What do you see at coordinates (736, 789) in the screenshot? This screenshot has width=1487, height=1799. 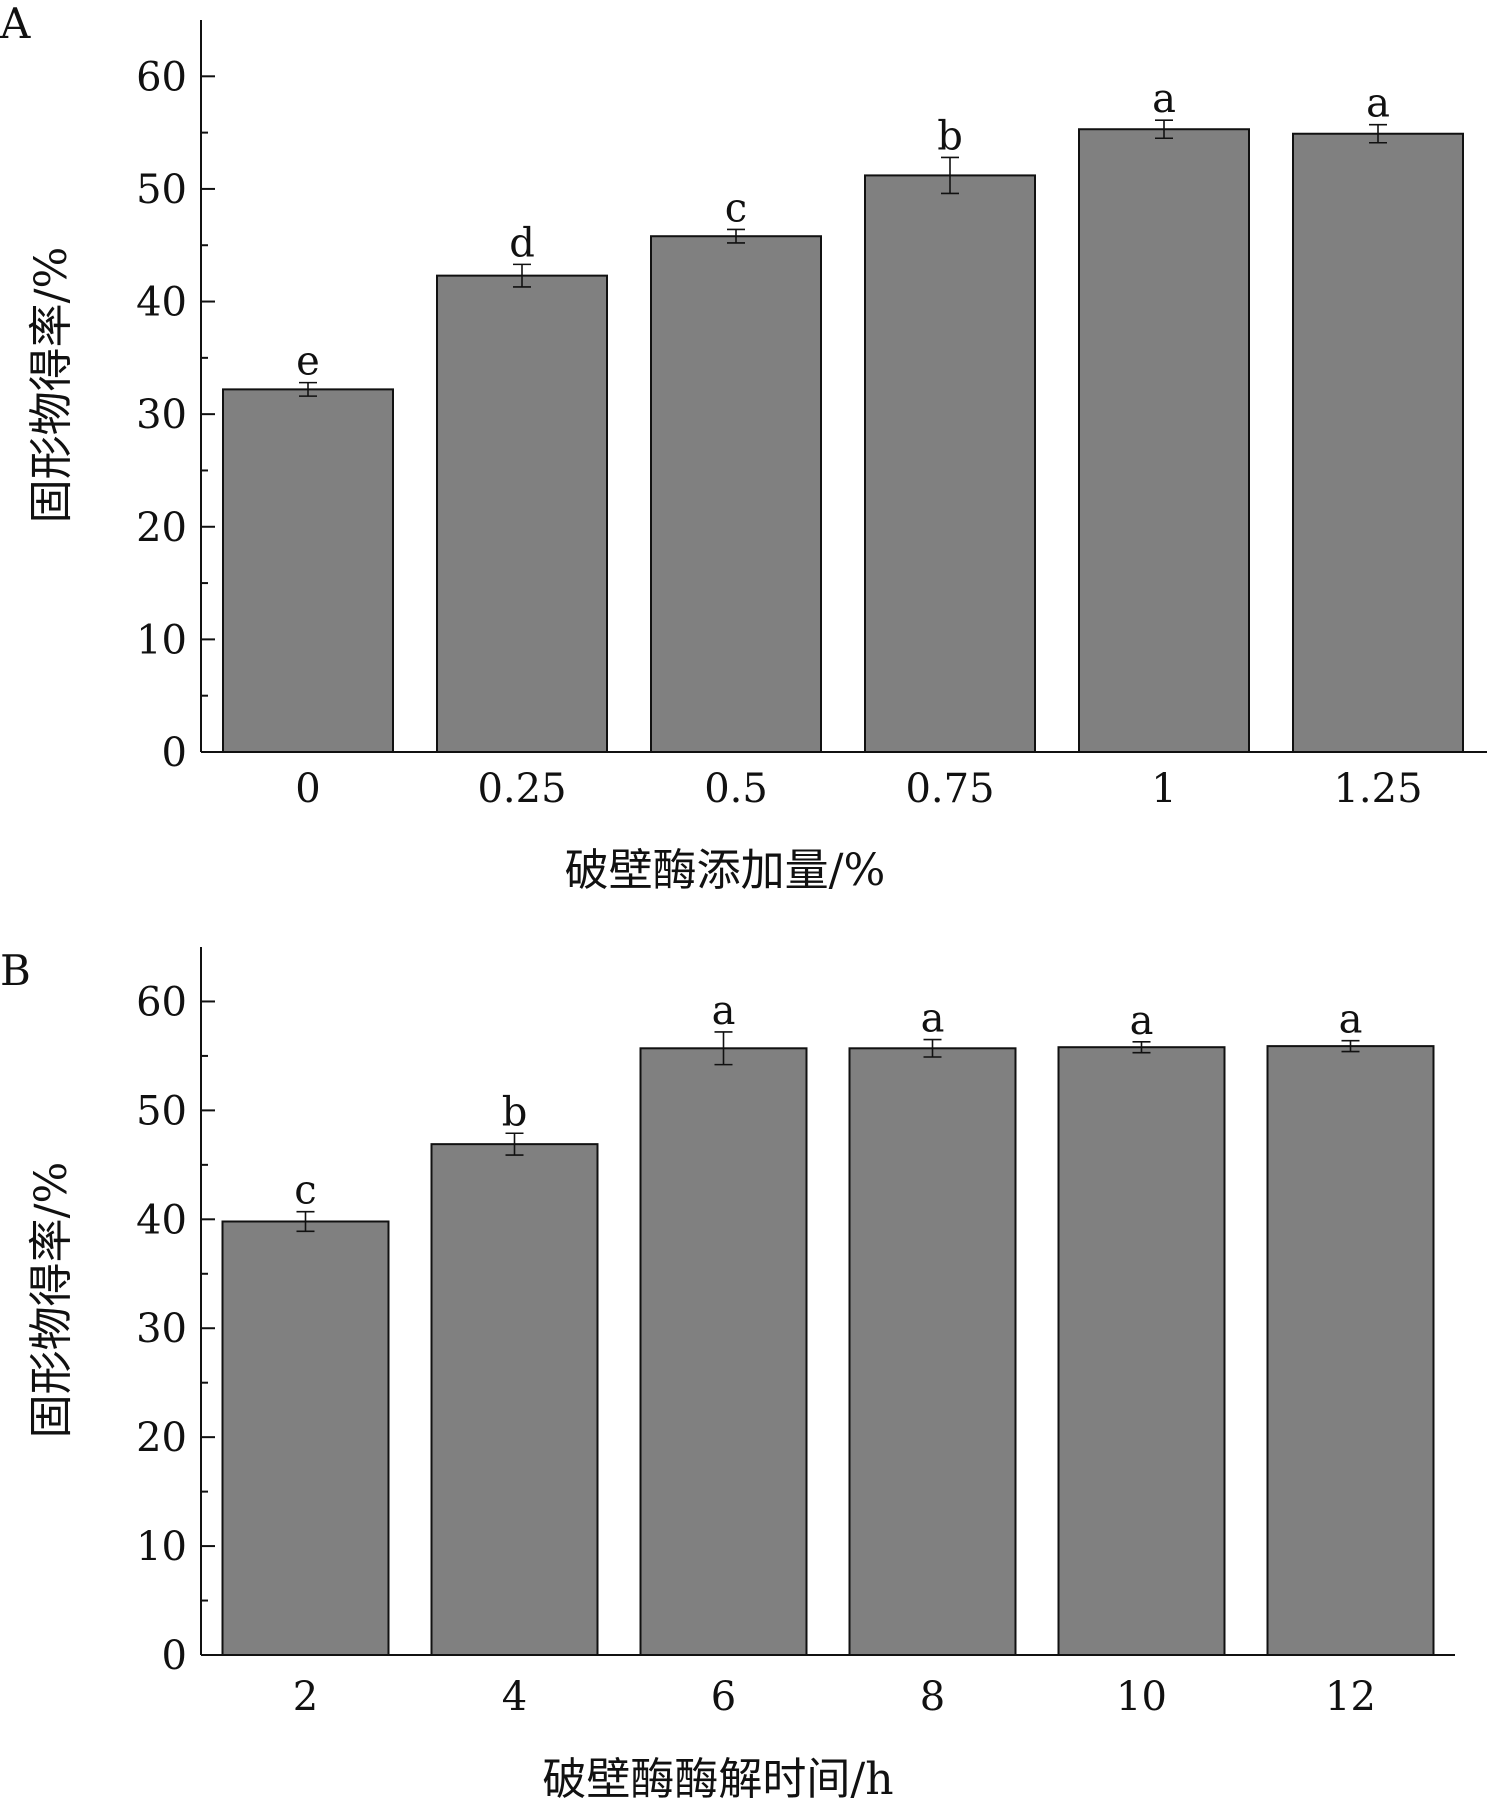 I see `x-tick-label: 0.5` at bounding box center [736, 789].